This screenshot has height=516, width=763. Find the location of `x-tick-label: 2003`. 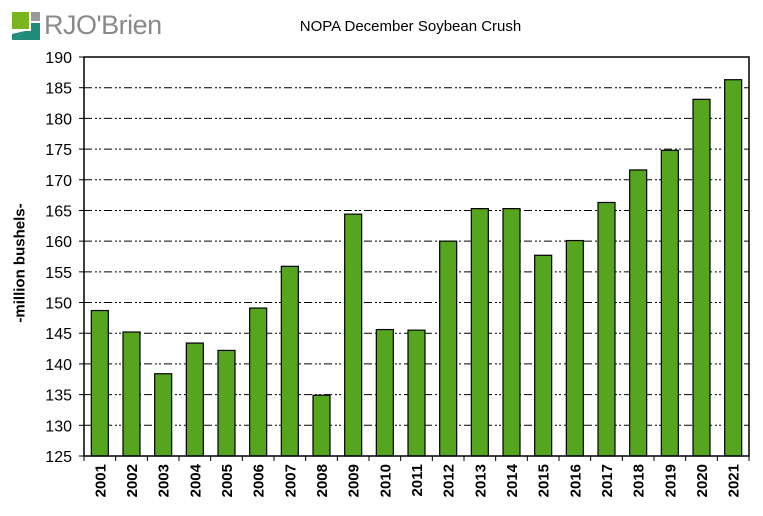

x-tick-label: 2003 is located at coordinates (164, 480).